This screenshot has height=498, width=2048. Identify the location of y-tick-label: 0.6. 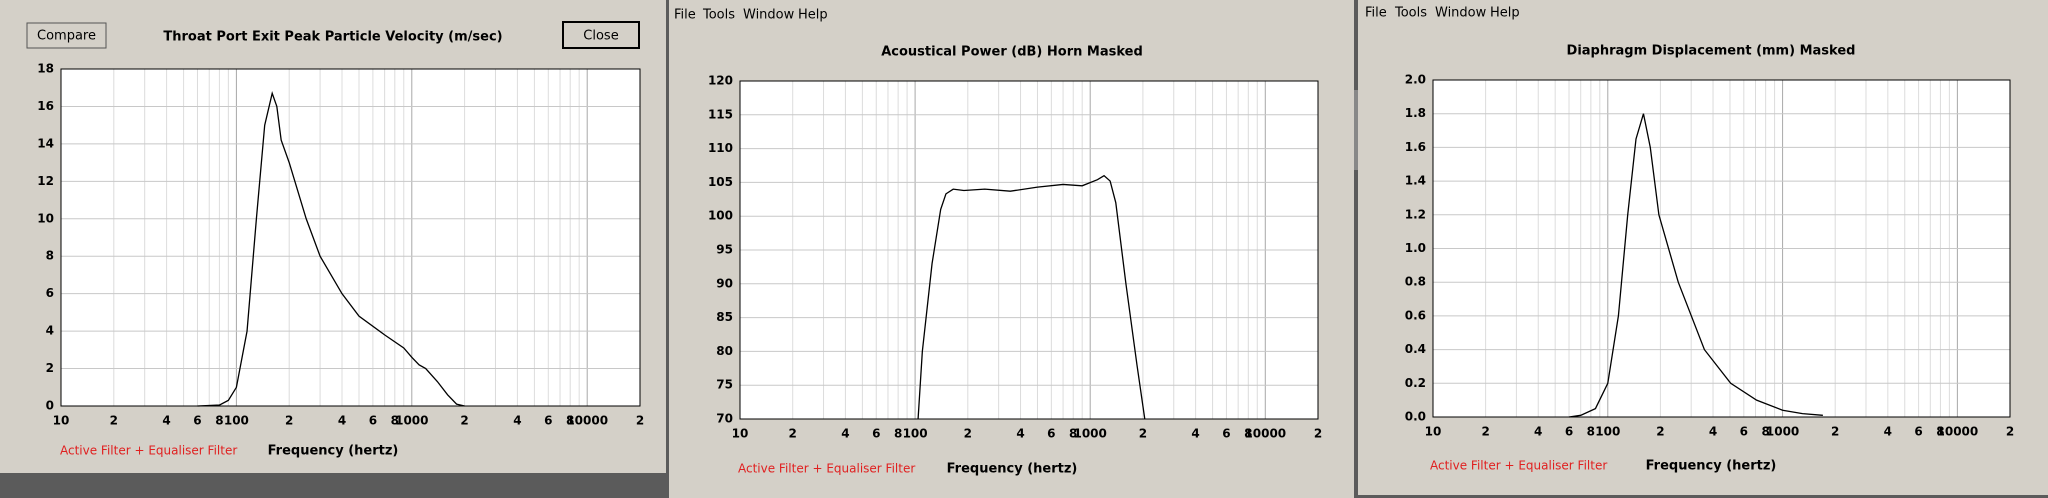
(1415, 315).